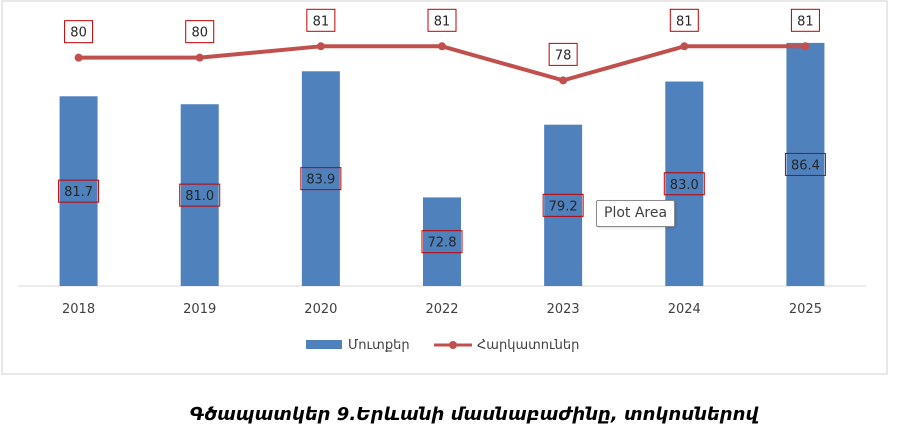 The width and height of the screenshot is (900, 430). I want to click on bar-2018, so click(78, 191).